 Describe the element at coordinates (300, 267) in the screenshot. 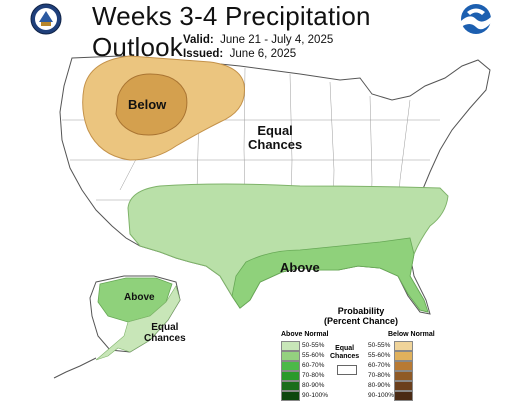

I see `south-above-label: Above` at that location.